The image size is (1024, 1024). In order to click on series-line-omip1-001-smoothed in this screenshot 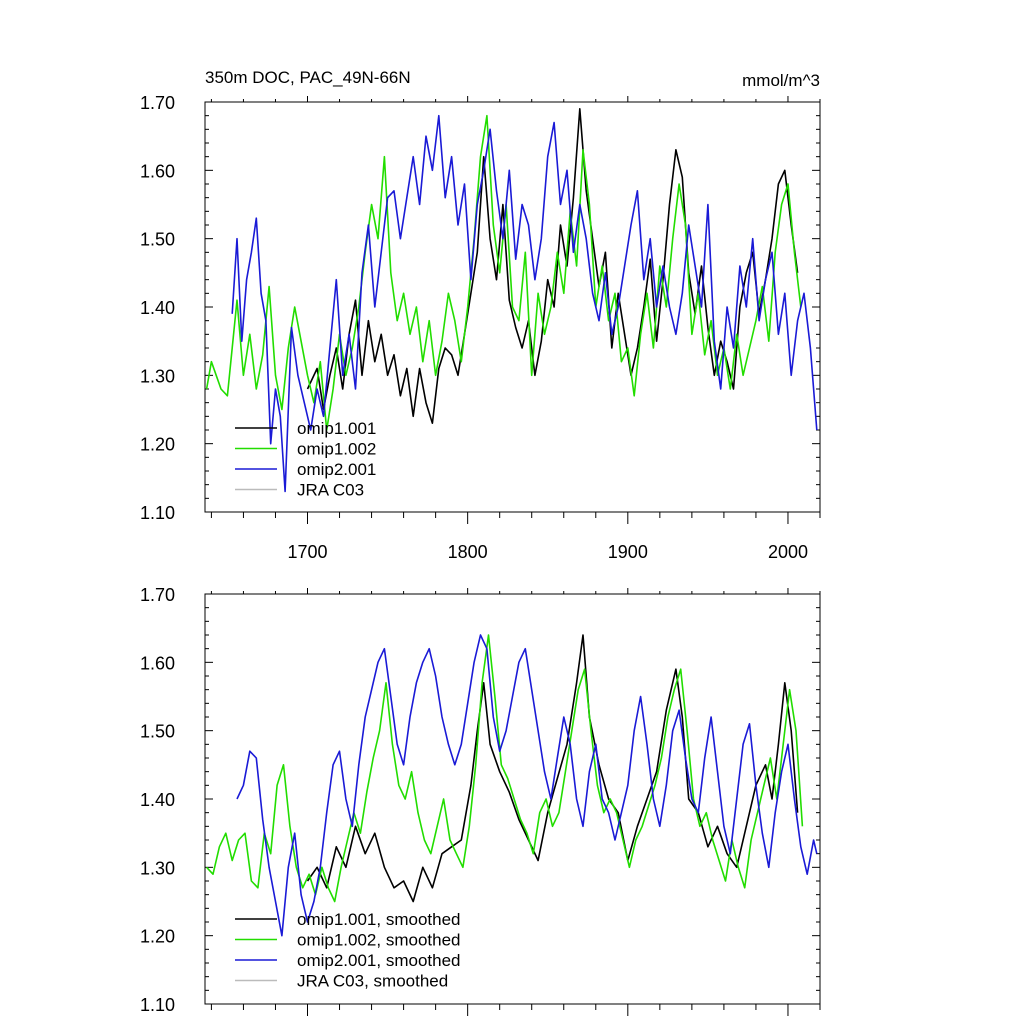, I will do `click(552, 768)`.